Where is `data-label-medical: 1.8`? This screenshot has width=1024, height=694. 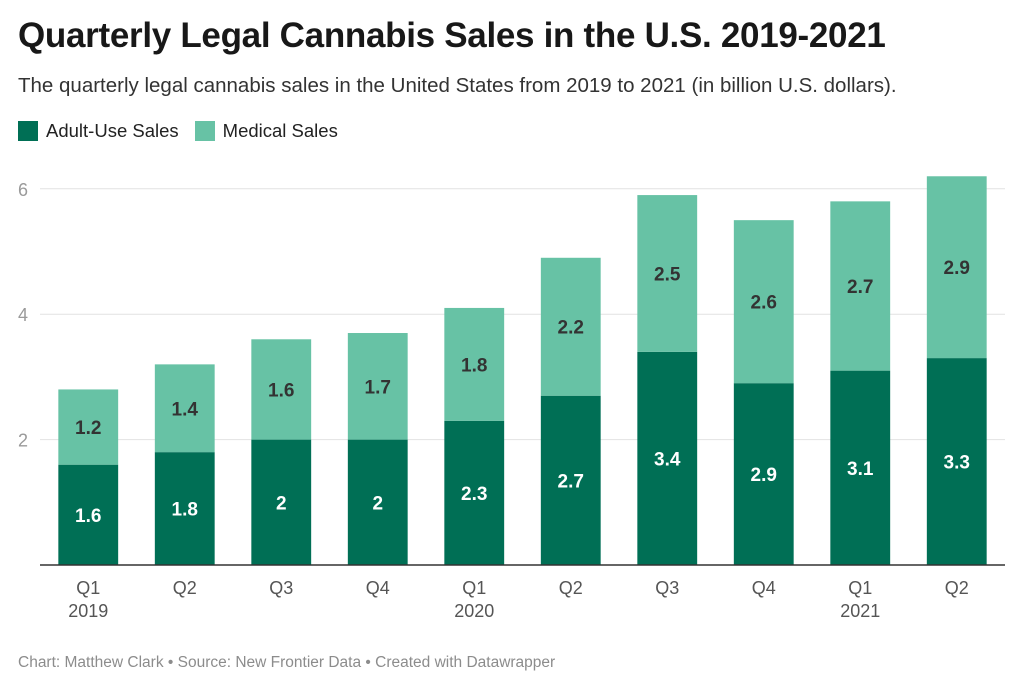
data-label-medical: 1.8 is located at coordinates (474, 365).